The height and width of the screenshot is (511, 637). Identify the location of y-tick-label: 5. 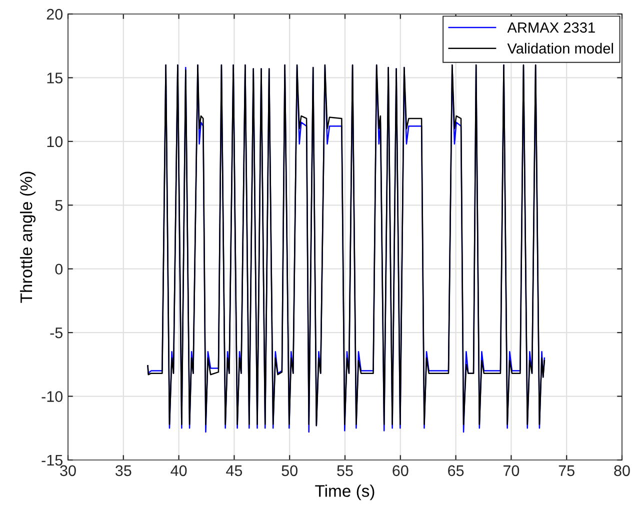
(58, 205).